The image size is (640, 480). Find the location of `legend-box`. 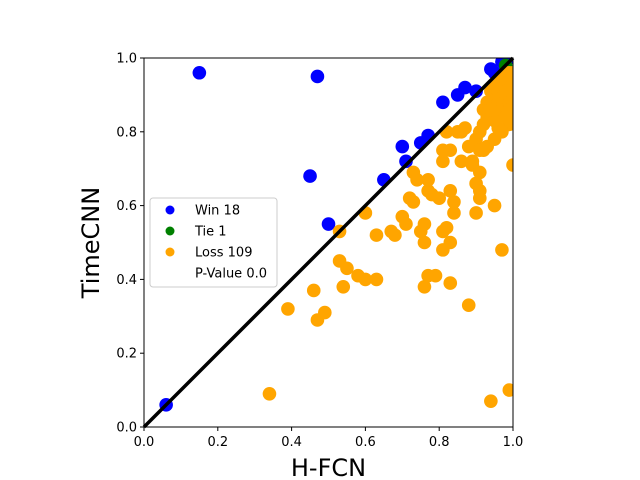

legend-box is located at coordinates (213, 242).